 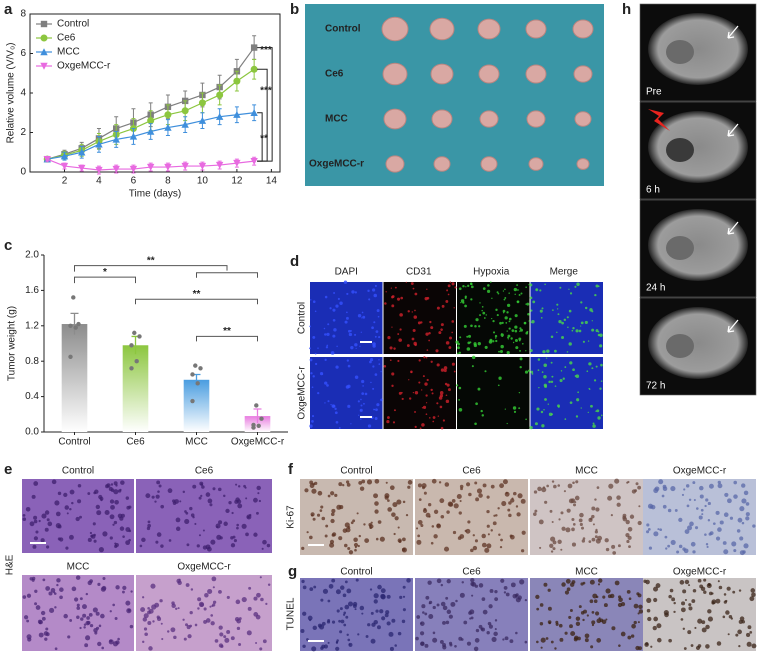 I want to click on column-label: OxgeMCC-r, so click(x=700, y=572).